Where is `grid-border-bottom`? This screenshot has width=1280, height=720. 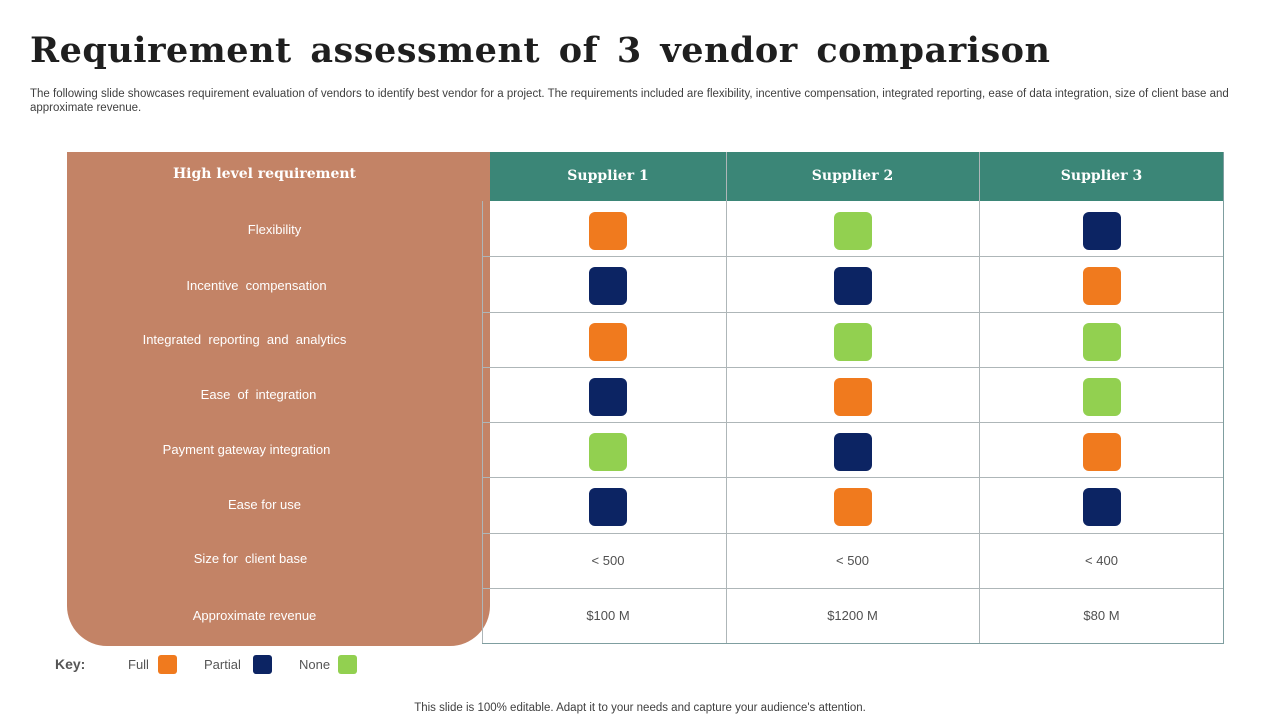 grid-border-bottom is located at coordinates (853, 643).